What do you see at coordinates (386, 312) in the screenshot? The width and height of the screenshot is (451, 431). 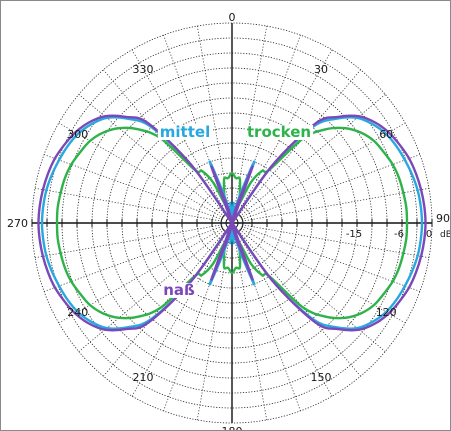 I see `angle-label-120: 120` at bounding box center [386, 312].